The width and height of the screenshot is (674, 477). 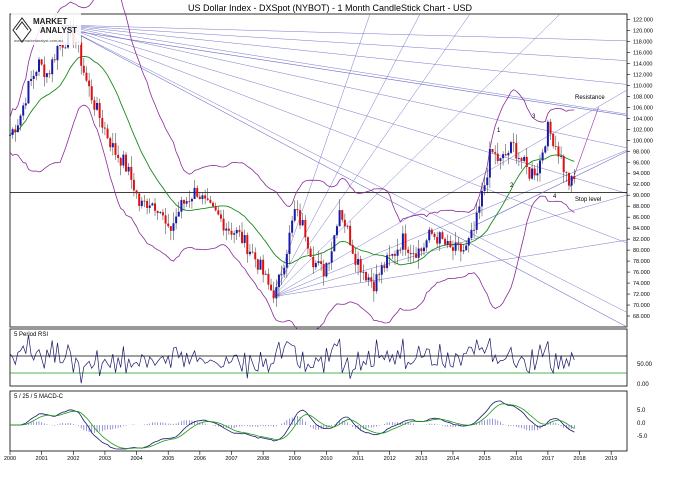 I want to click on price-tick-label: 98.000, so click(x=641, y=152).